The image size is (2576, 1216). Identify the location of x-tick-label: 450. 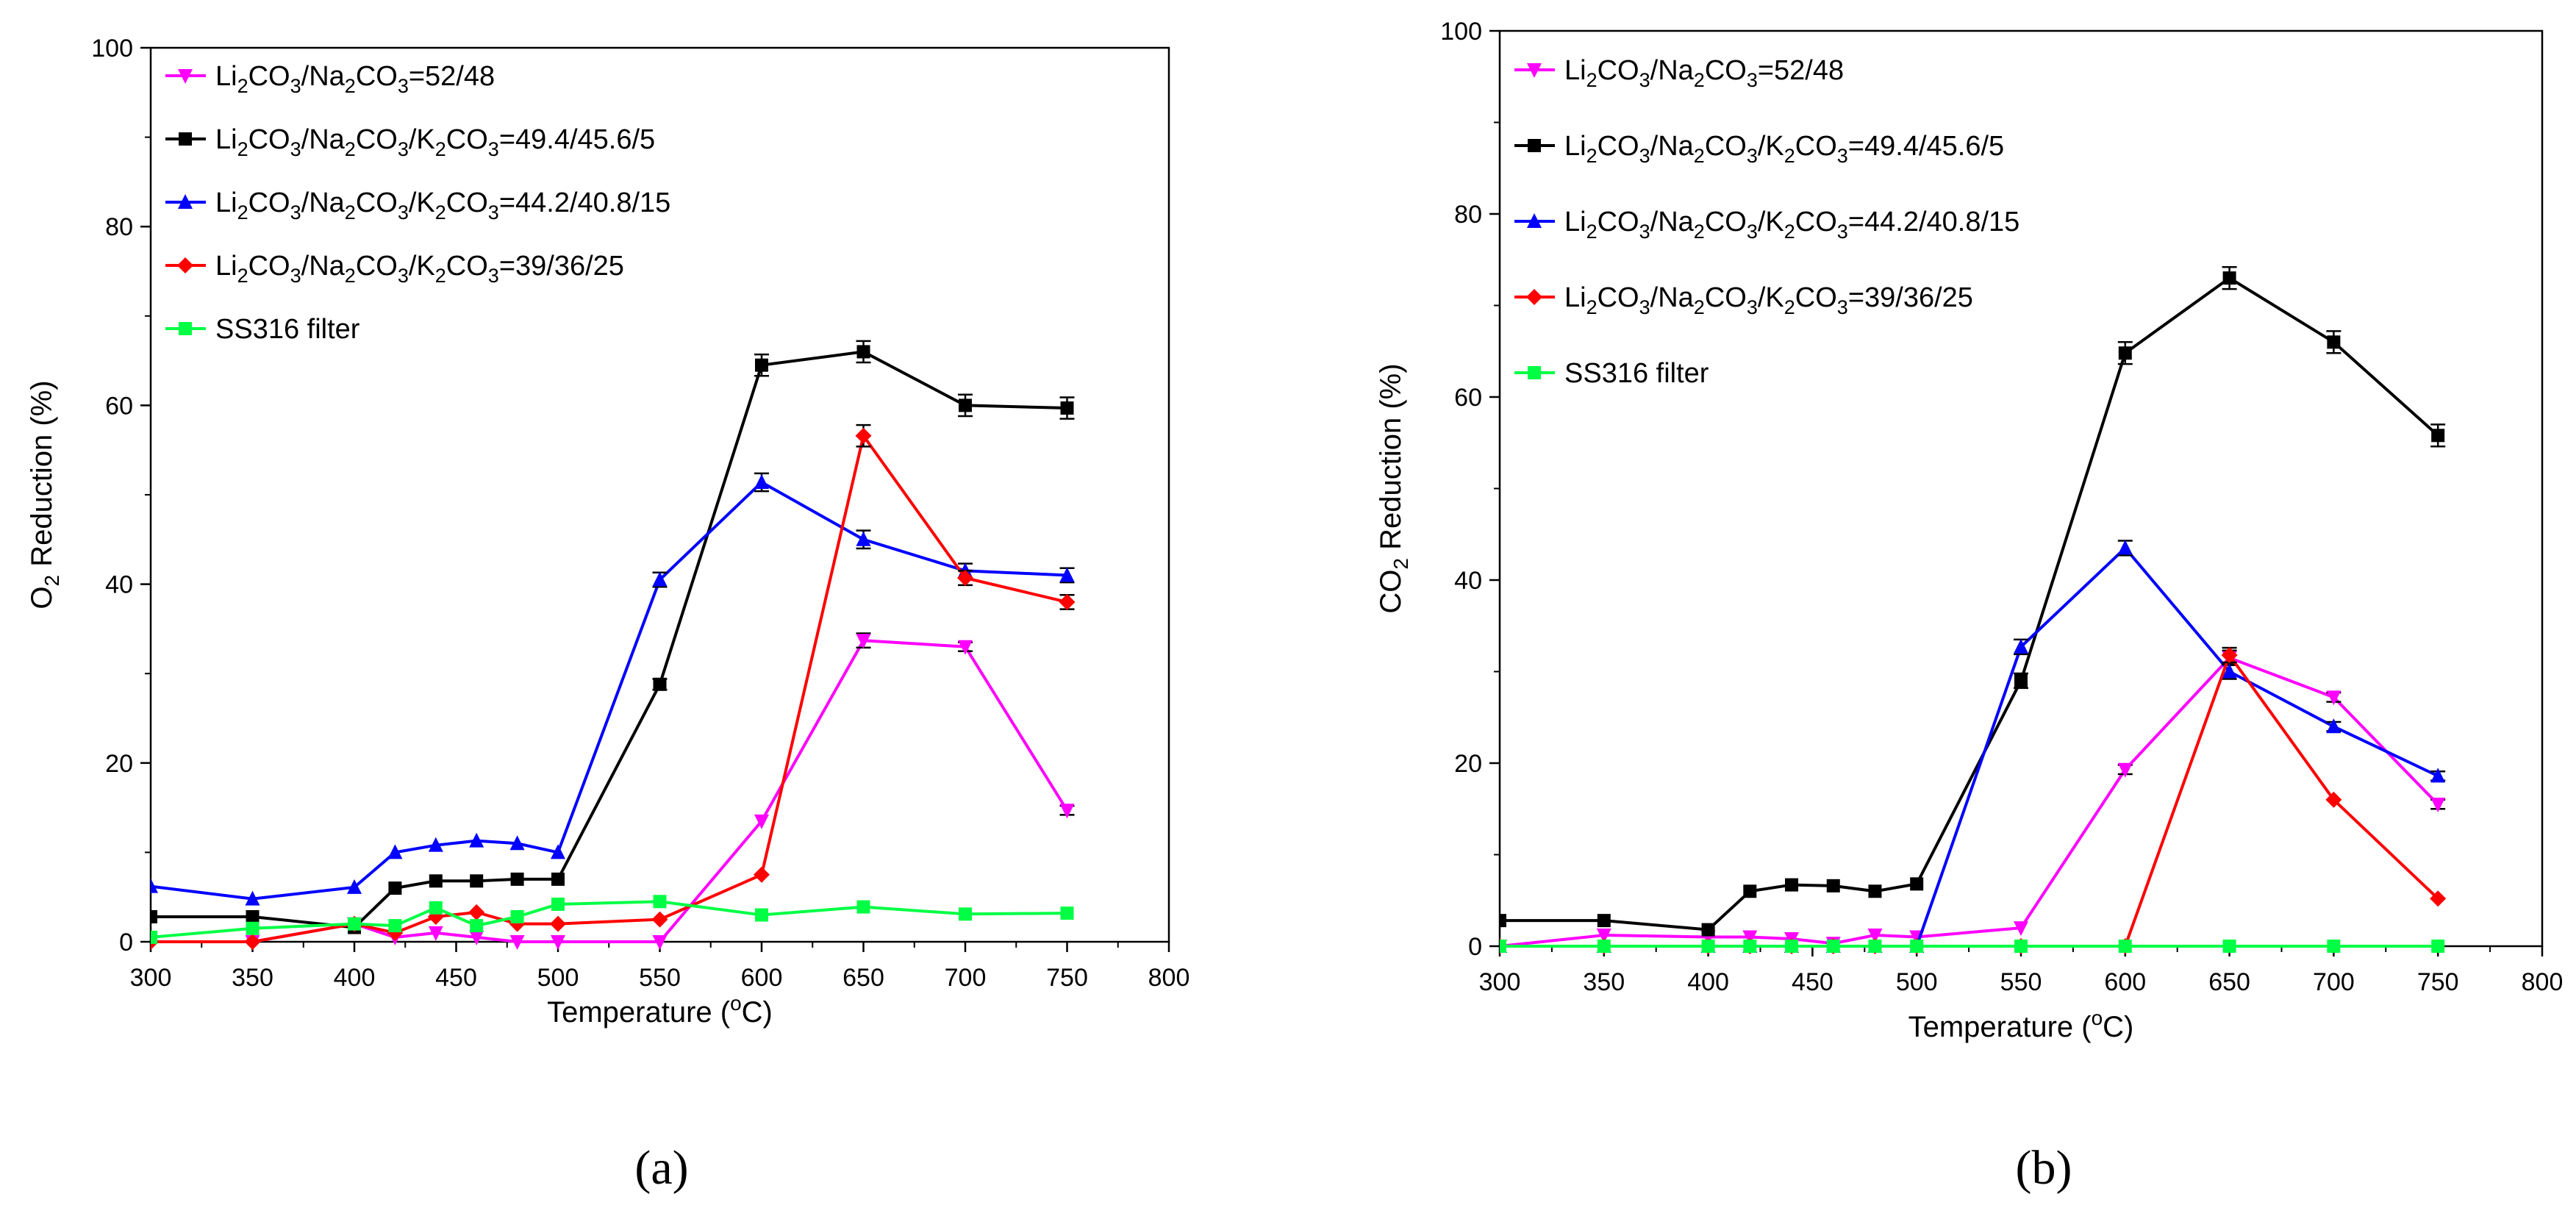
(1812, 982).